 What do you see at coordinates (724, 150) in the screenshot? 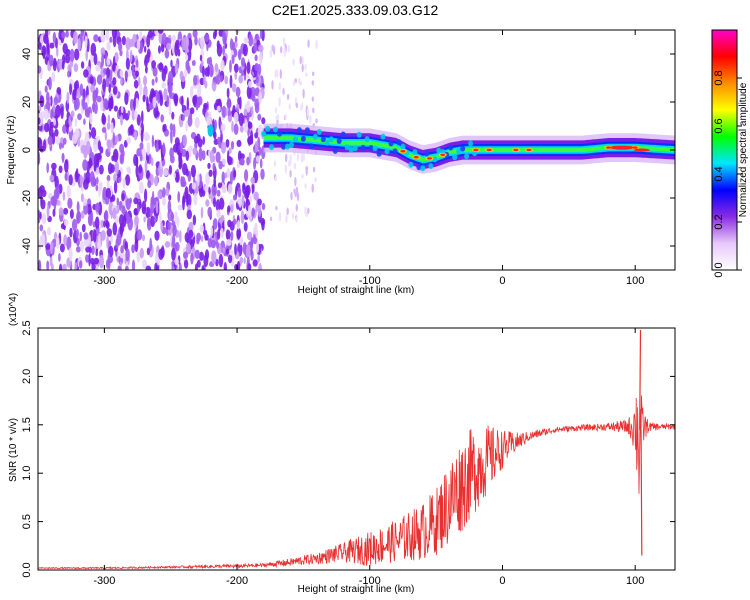
I see `colorbar-gradient` at bounding box center [724, 150].